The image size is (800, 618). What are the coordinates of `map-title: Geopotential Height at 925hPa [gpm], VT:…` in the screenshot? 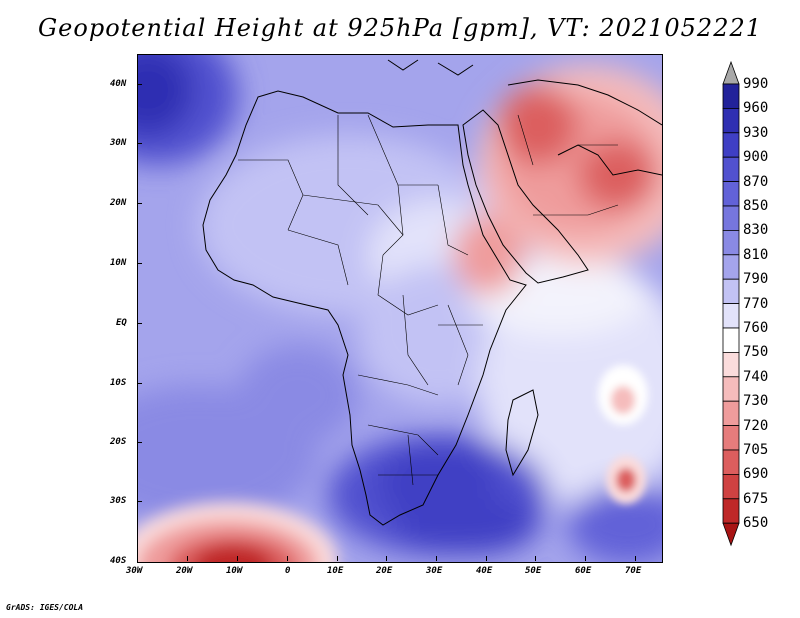 It's located at (400, 28).